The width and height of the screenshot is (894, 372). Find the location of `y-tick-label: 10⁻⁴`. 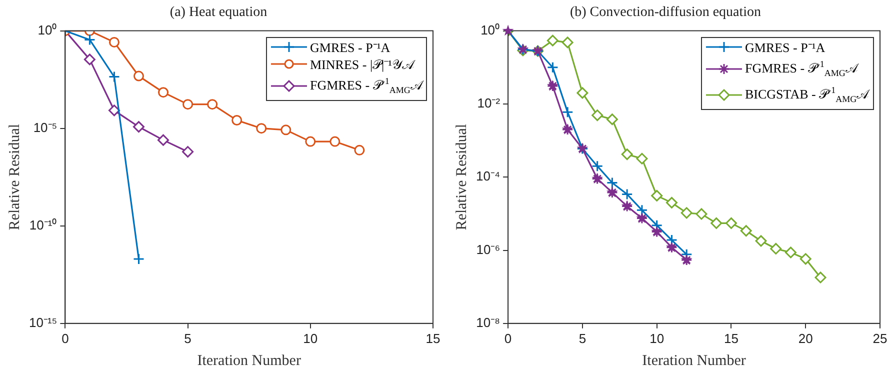

y-tick-label: 10⁻⁴ is located at coordinates (488, 176).